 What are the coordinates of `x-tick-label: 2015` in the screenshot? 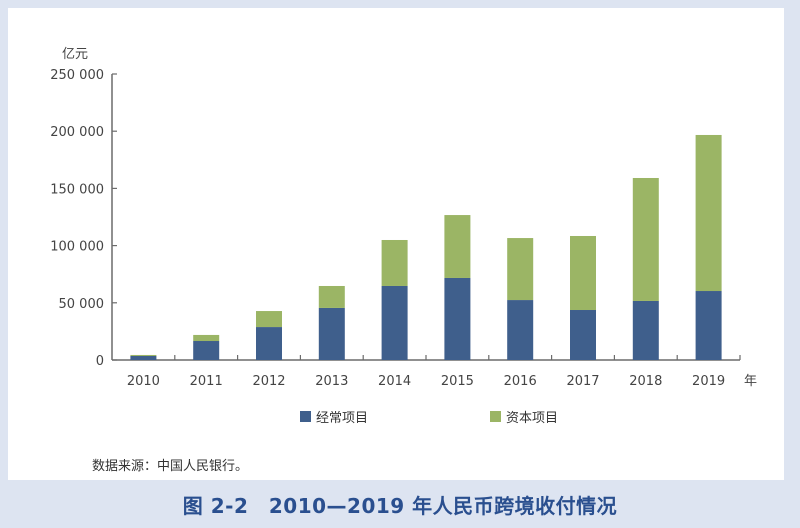 It's located at (457, 381).